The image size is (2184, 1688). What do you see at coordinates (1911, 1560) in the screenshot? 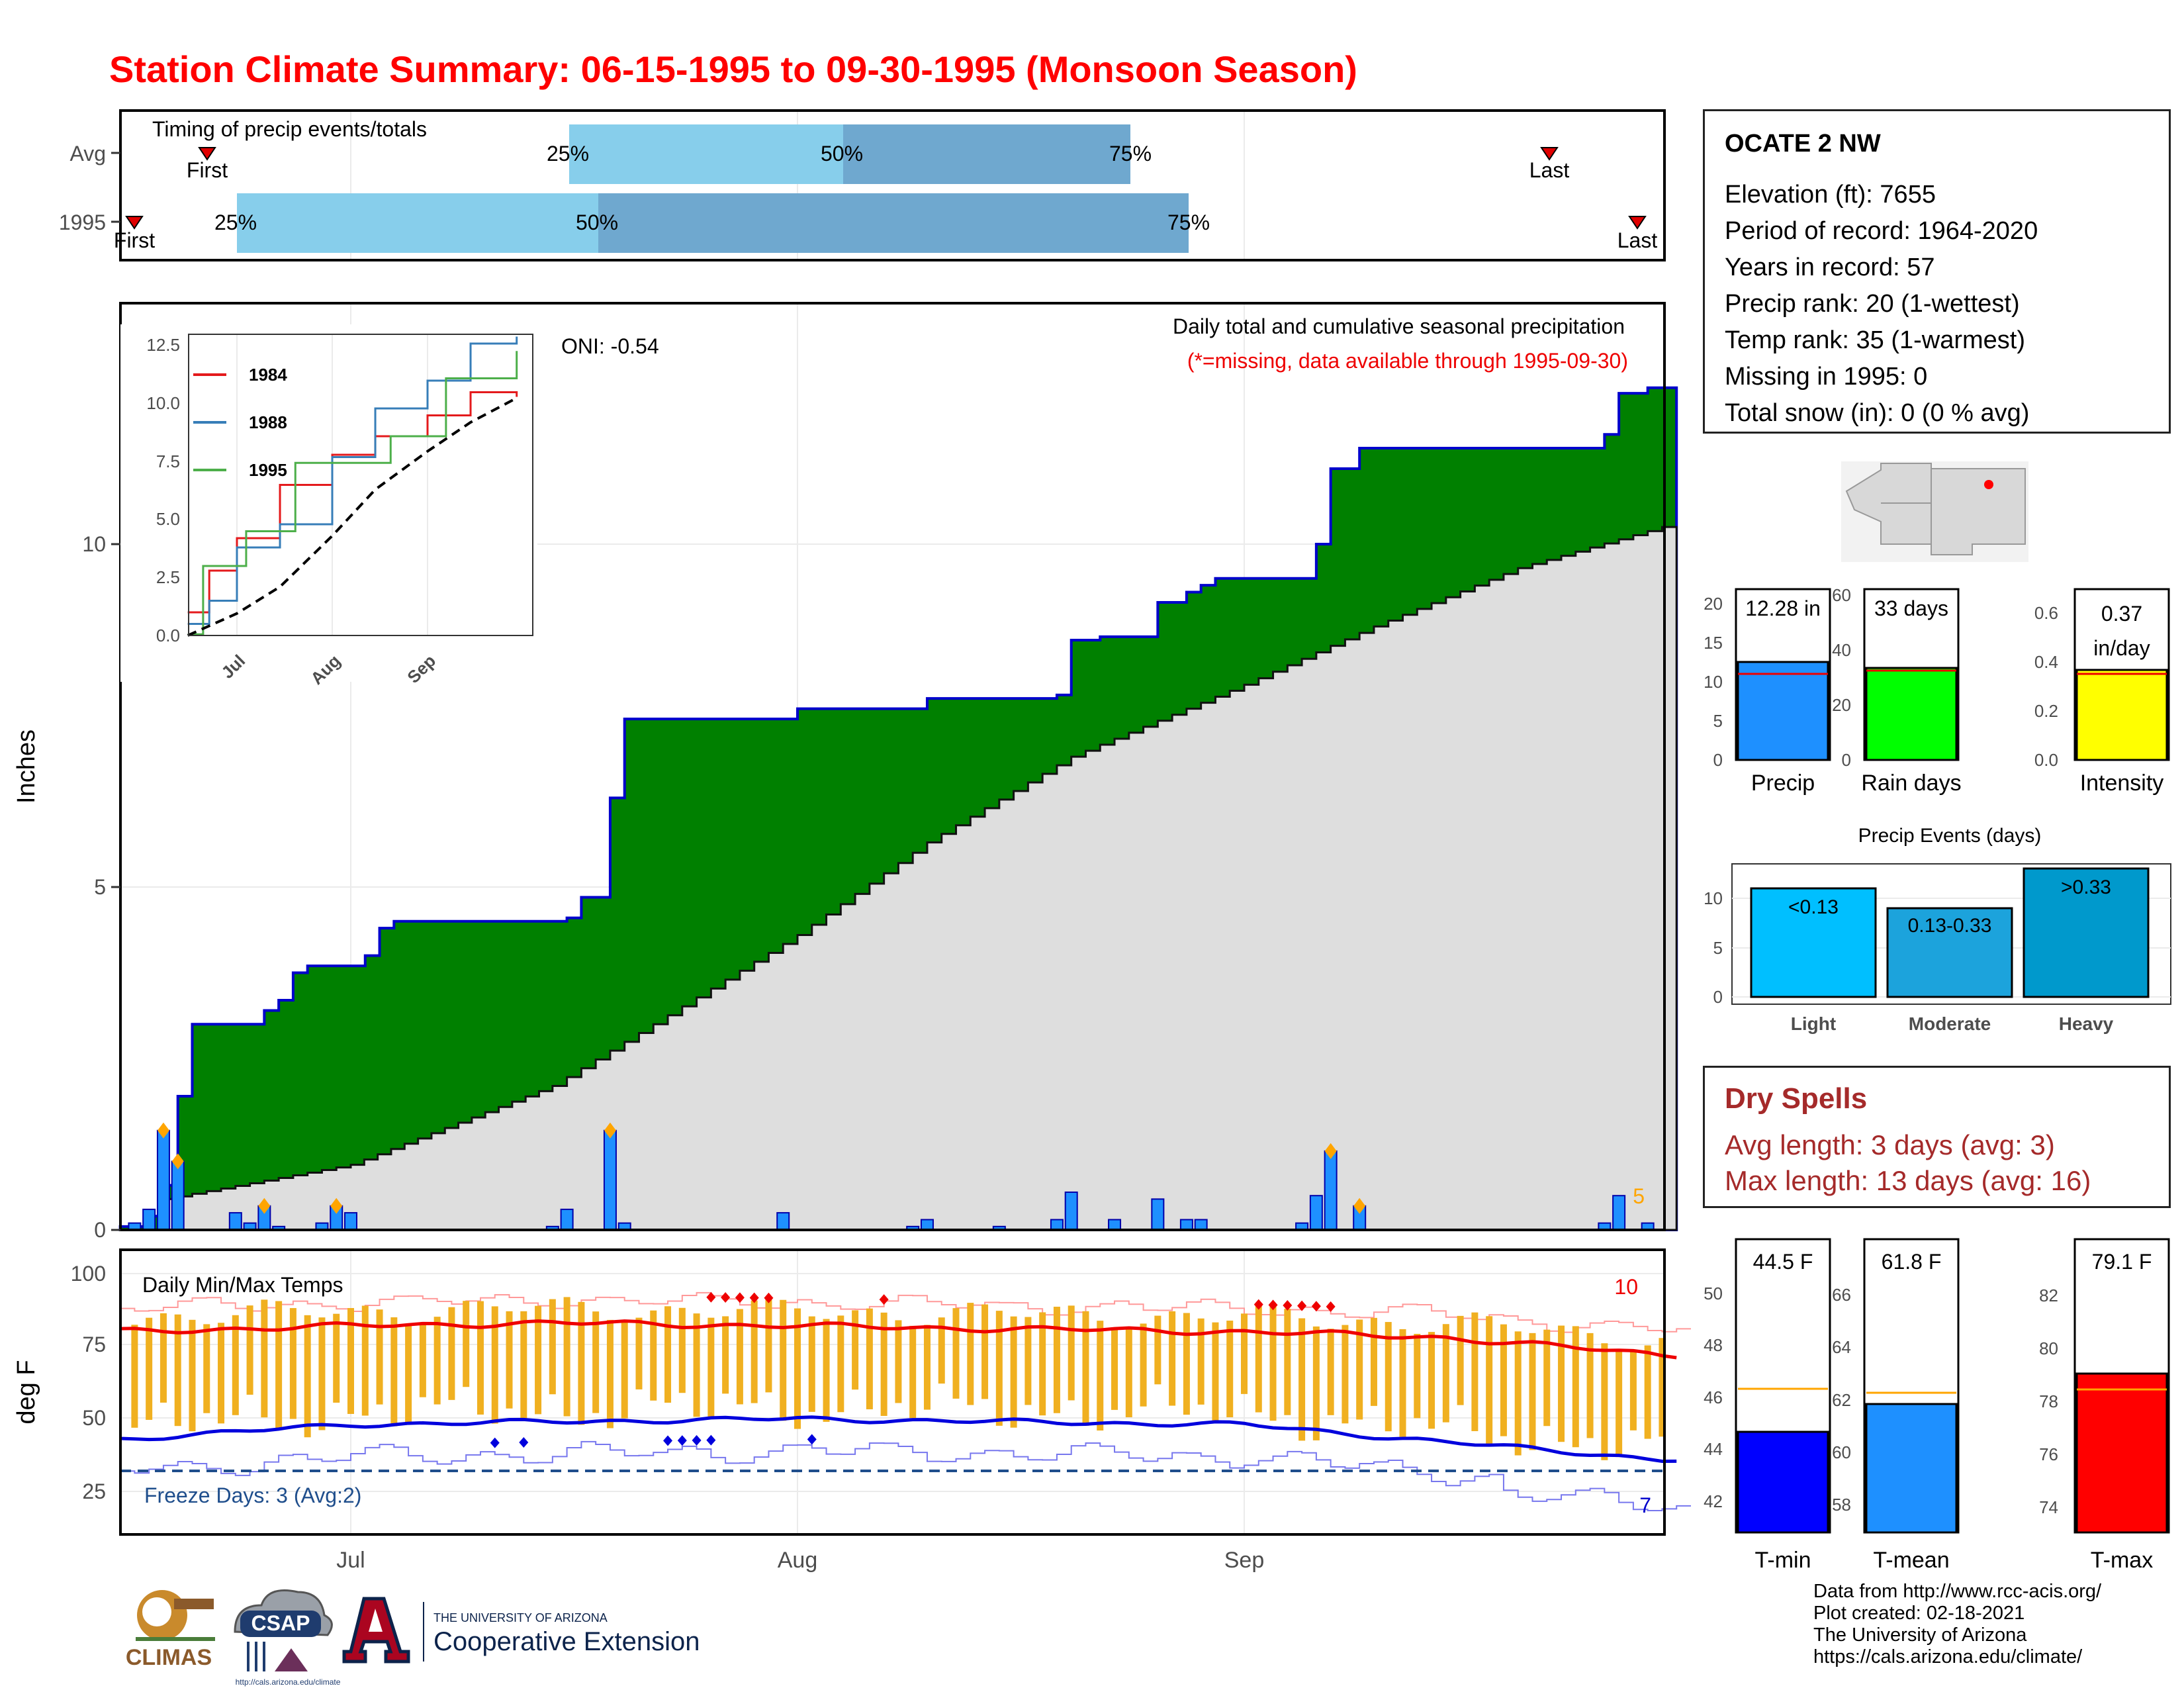
I see `tmean-label: T-mean` at bounding box center [1911, 1560].